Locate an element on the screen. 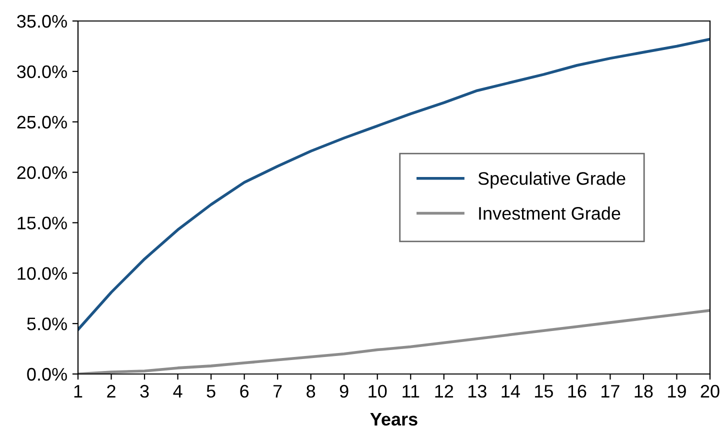 This screenshot has width=727, height=442. x-tick-label: 9 is located at coordinates (344, 391).